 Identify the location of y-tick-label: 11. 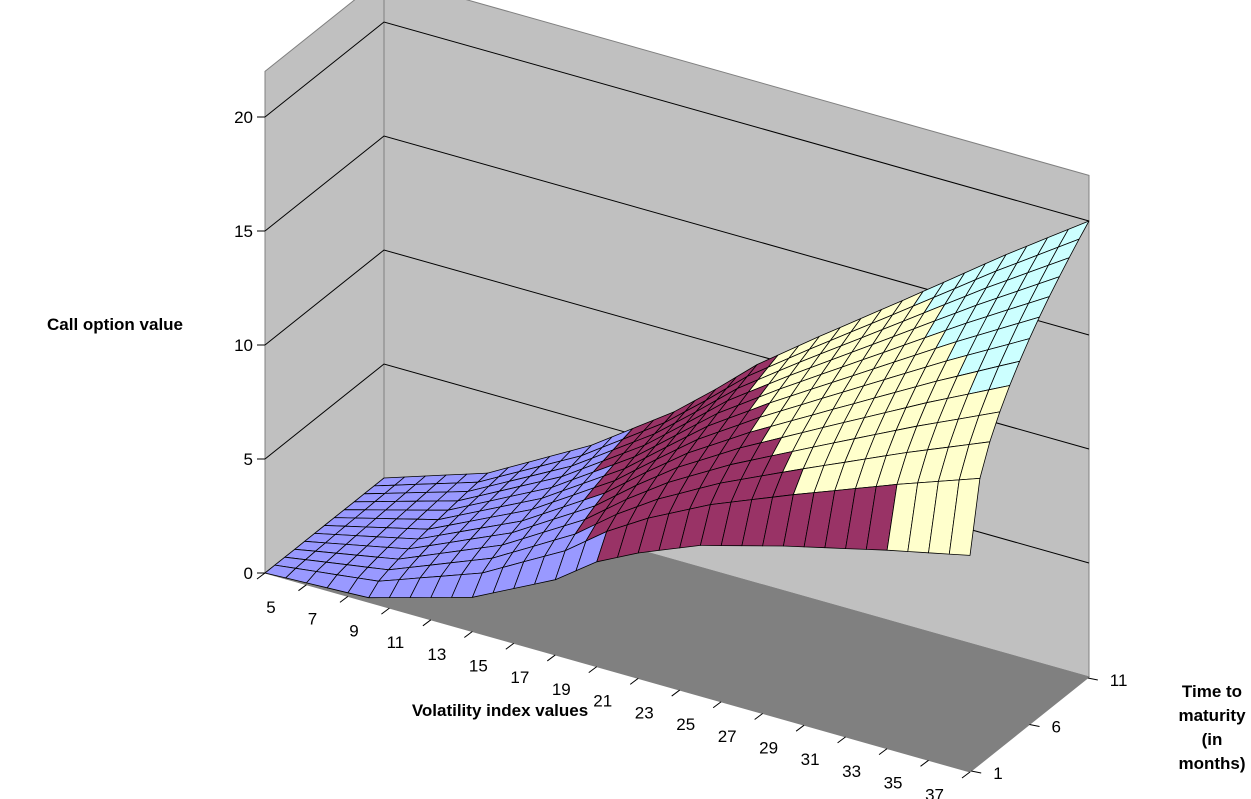
(1119, 680).